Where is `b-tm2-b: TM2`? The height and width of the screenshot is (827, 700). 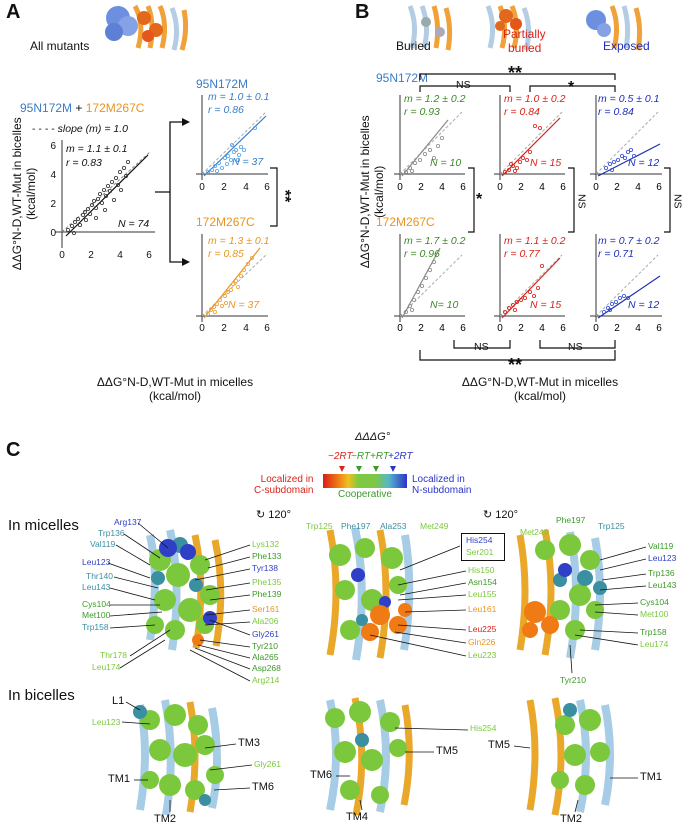
b-tm2-b: TM2 is located at coordinates (571, 819).